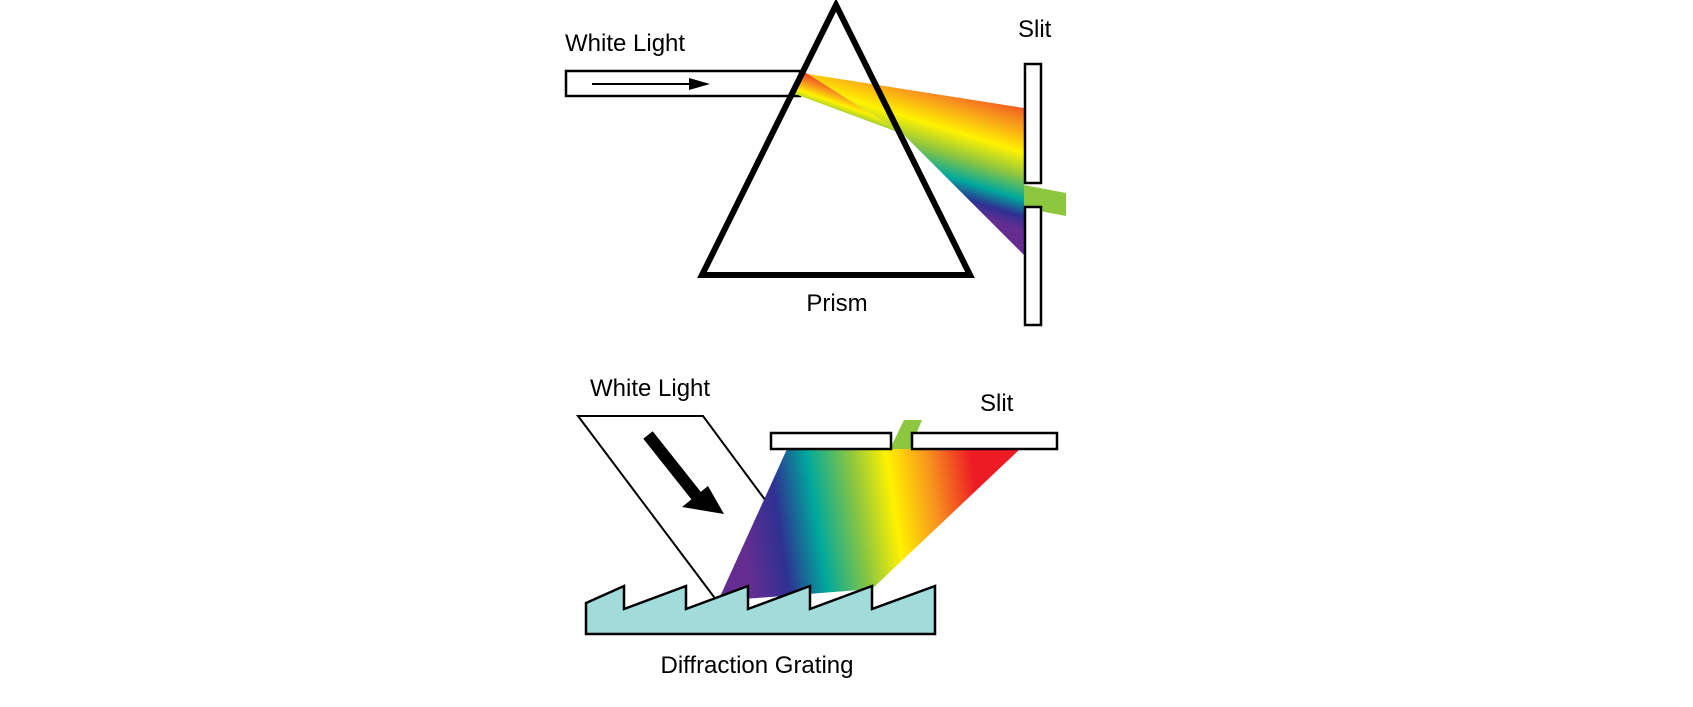 This screenshot has width=1693, height=707. What do you see at coordinates (836, 303) in the screenshot?
I see `prism-label: Prism` at bounding box center [836, 303].